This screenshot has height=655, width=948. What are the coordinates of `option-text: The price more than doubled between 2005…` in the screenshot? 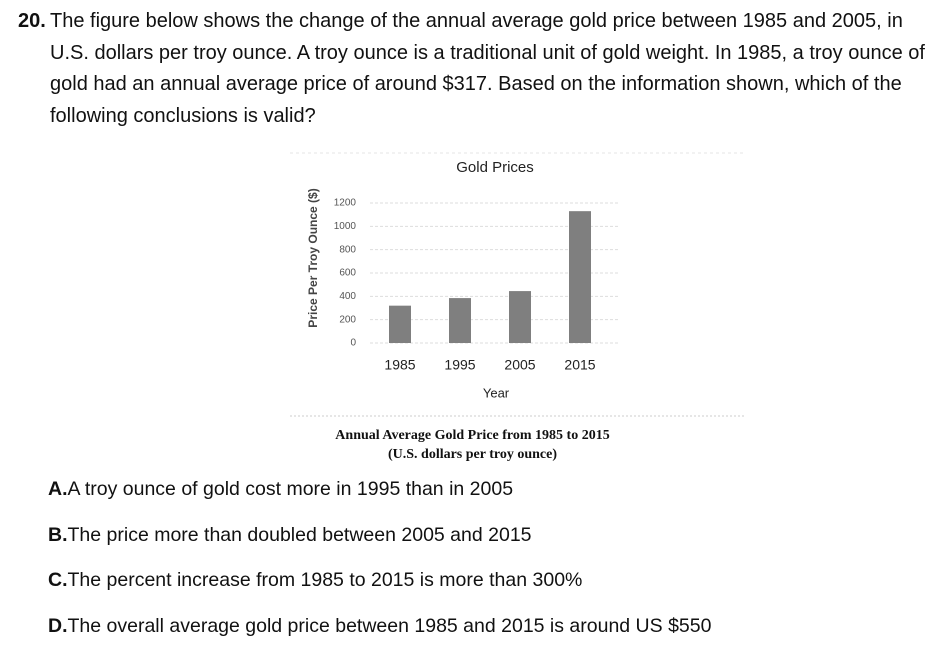 It's located at (299, 534).